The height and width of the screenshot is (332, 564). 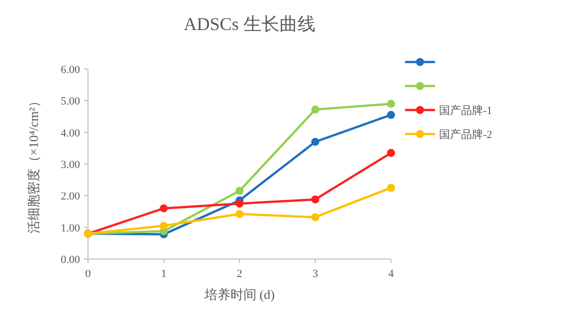 I want to click on legend-label: 国产品牌-1, so click(x=465, y=110).